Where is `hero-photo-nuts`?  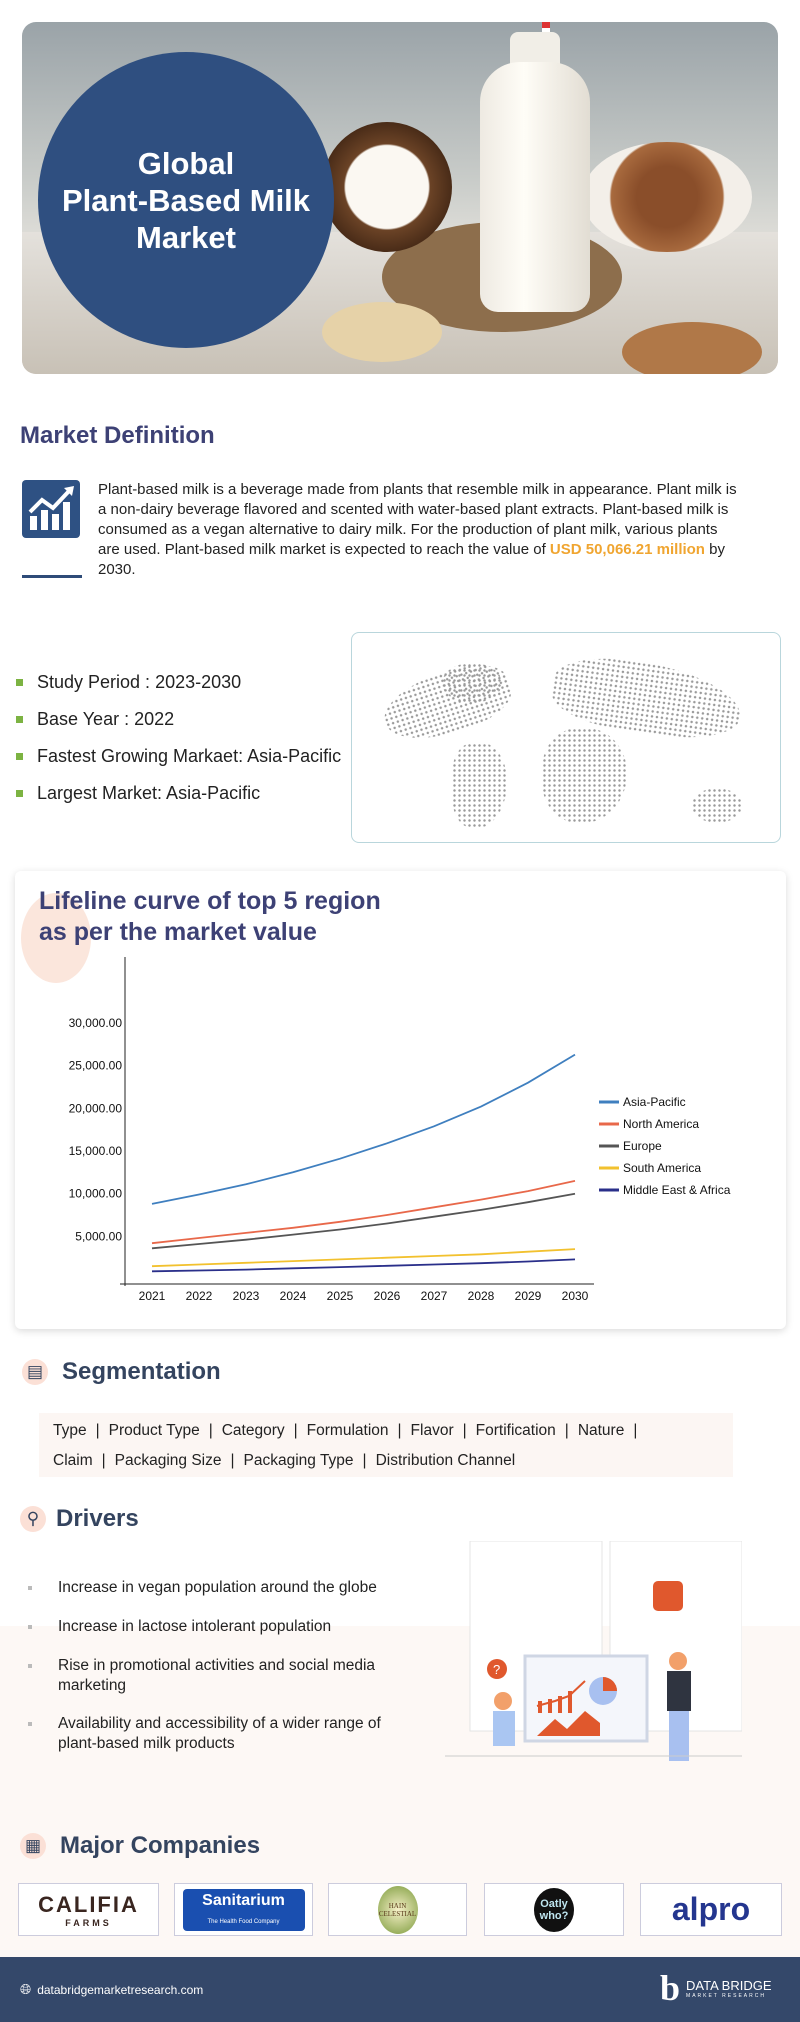 hero-photo-nuts is located at coordinates (667, 197).